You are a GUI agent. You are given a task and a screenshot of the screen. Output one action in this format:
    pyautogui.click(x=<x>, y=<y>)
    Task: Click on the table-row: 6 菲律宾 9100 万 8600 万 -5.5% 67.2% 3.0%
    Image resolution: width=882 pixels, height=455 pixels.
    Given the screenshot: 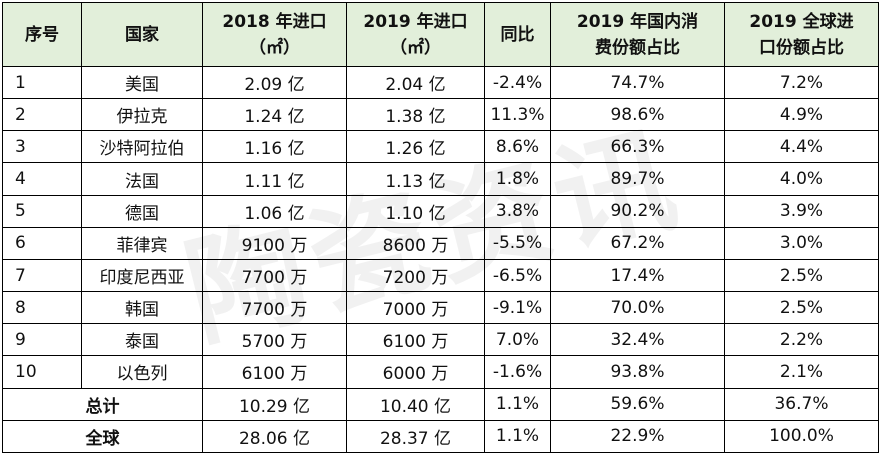 What is the action you would take?
    pyautogui.click(x=440, y=243)
    